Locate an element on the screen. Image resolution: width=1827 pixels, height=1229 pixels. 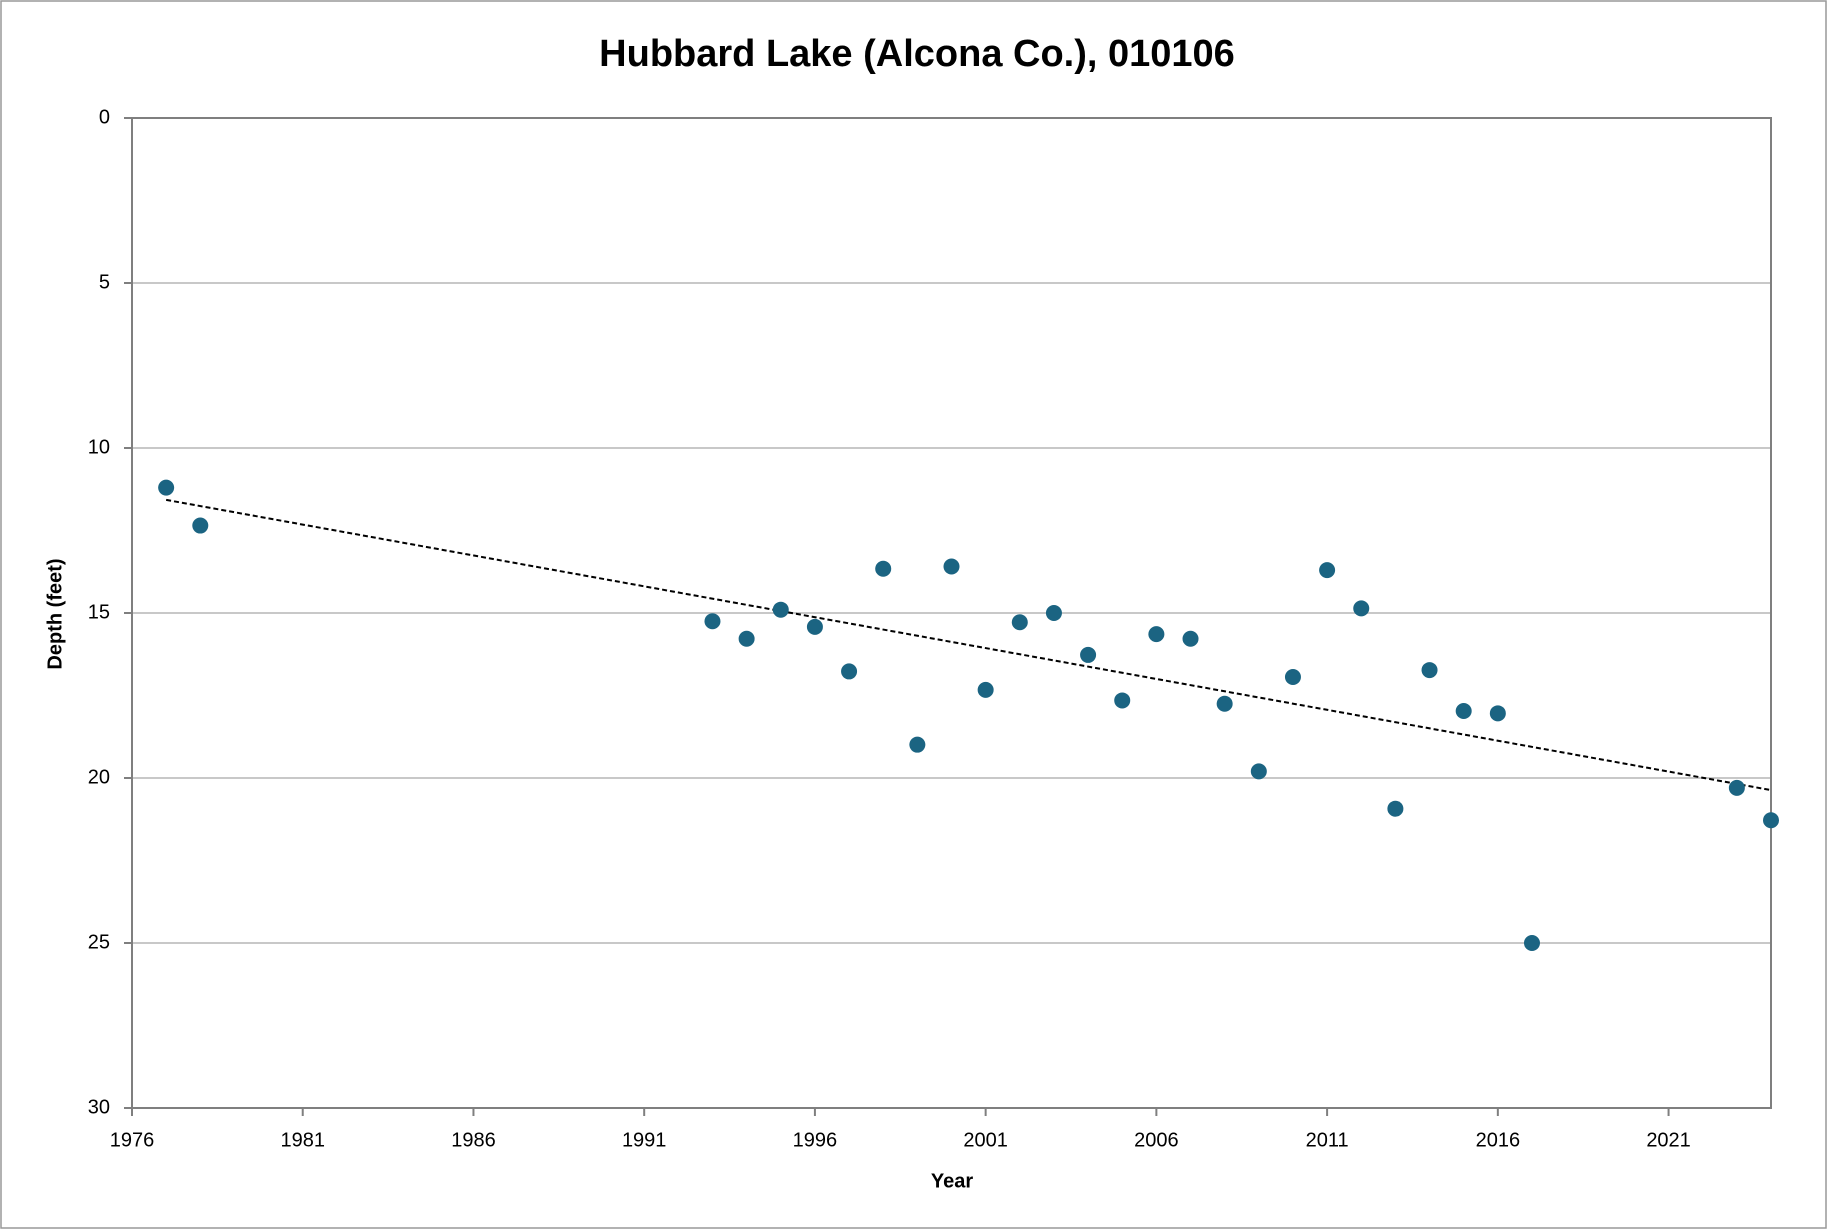
x-tick-label: 2016 is located at coordinates (1498, 1140).